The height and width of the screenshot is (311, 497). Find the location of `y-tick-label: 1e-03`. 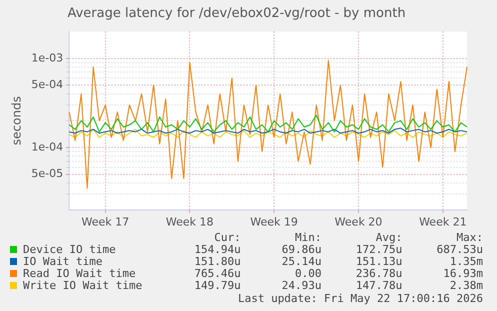

y-tick-label: 1e-03 is located at coordinates (47, 57).